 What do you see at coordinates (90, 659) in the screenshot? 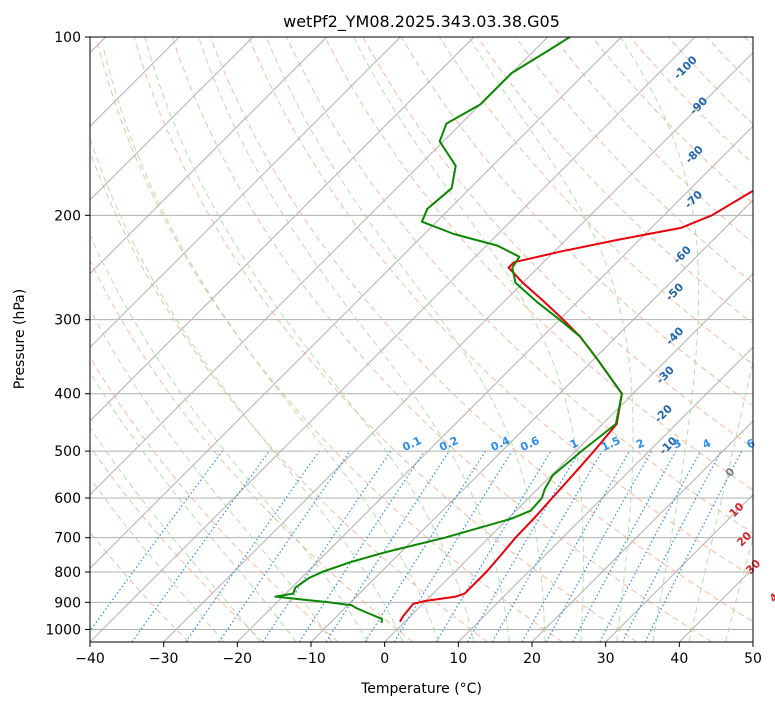
I see `x-tick-label: −40` at bounding box center [90, 659].